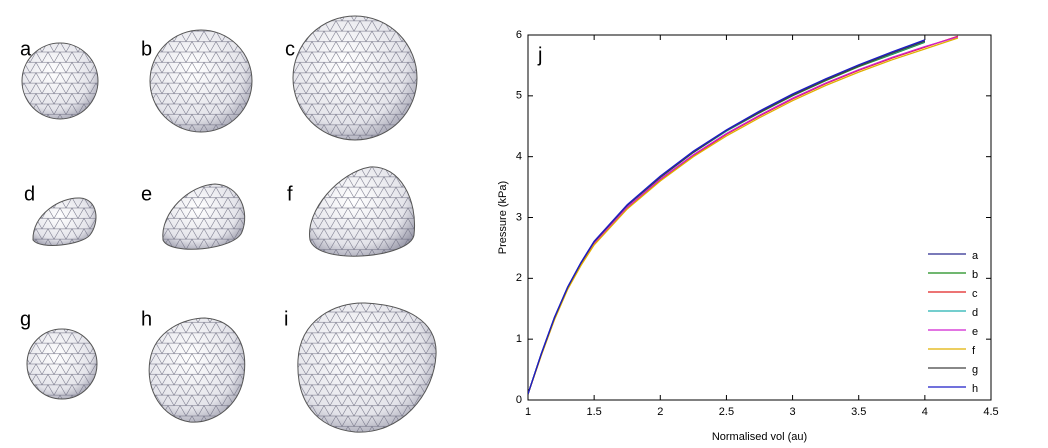 Image resolution: width=1048 pixels, height=448 pixels. What do you see at coordinates (519, 339) in the screenshot?
I see `y-tick-label: 1` at bounding box center [519, 339].